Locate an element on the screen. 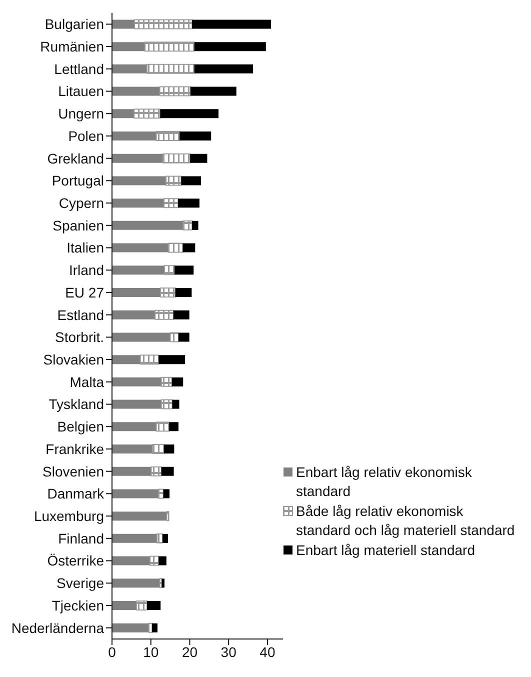 The width and height of the screenshot is (531, 677). y-tick-label: Spanien is located at coordinates (78, 225).